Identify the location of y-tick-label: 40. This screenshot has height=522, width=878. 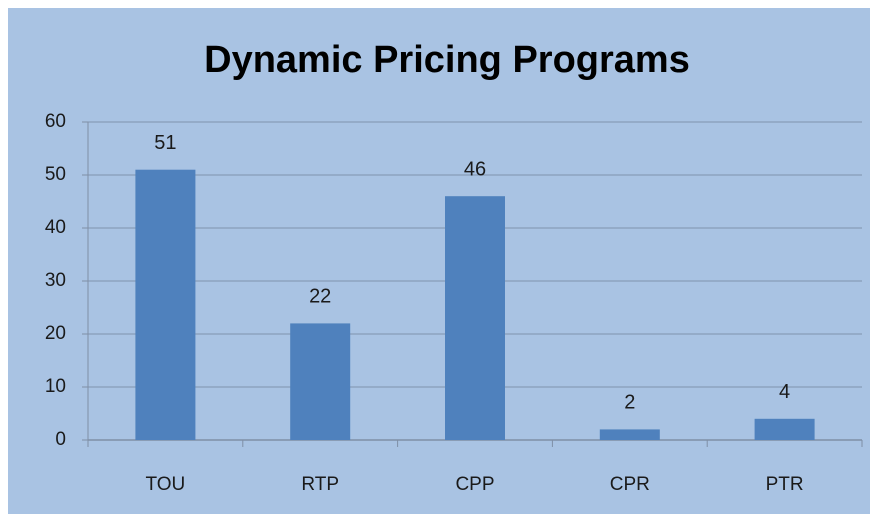
(55, 227).